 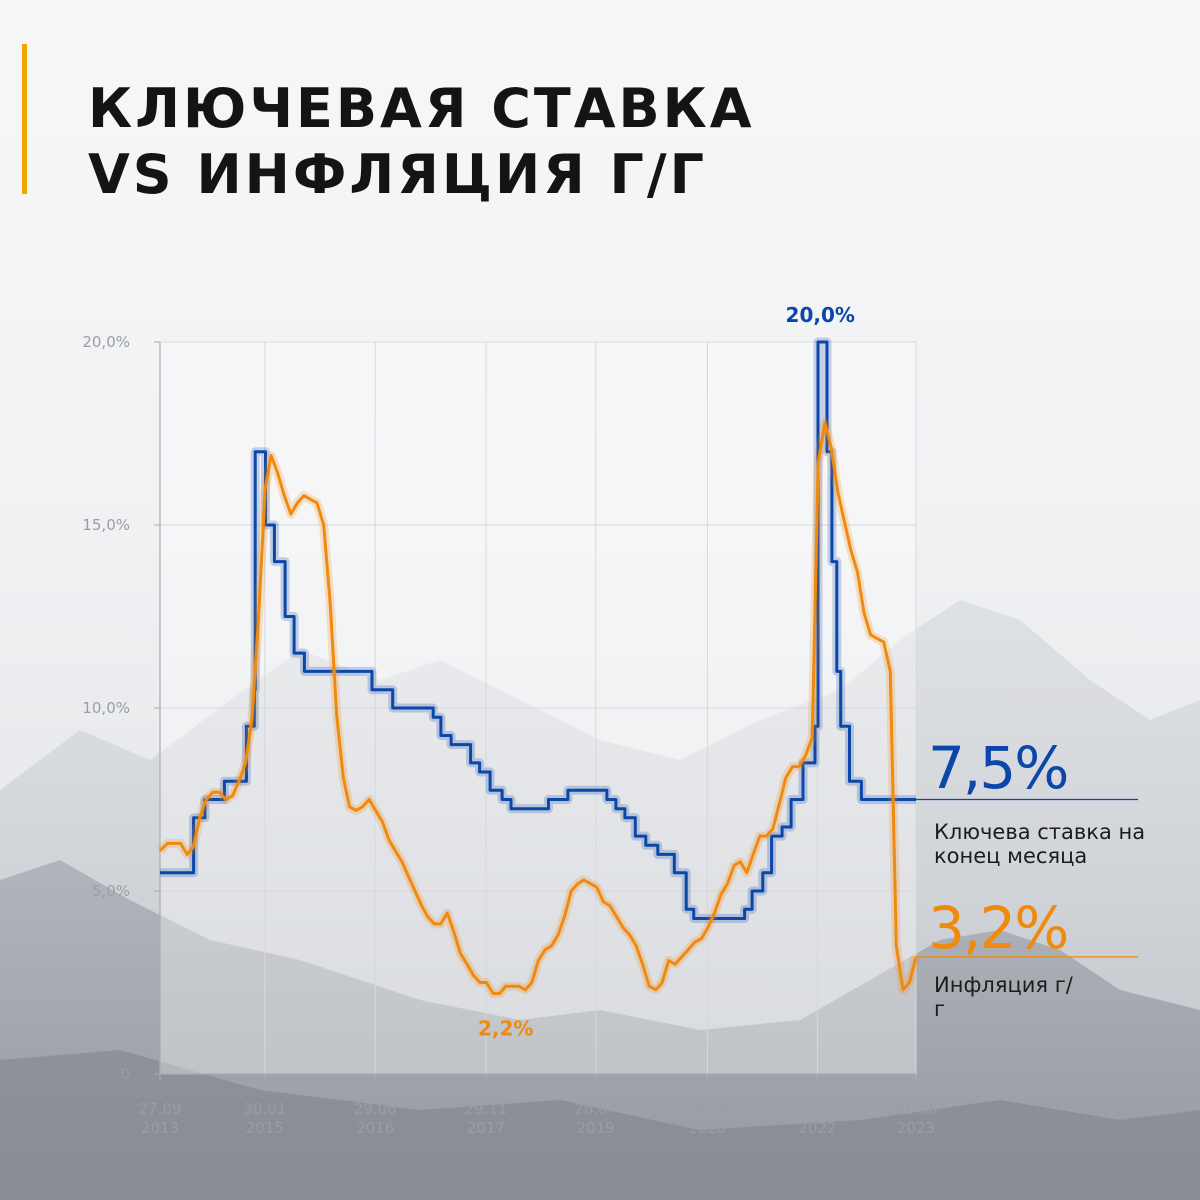 What do you see at coordinates (817, 1118) in the screenshot?
I see `x-tick-label: 25.02 2022` at bounding box center [817, 1118].